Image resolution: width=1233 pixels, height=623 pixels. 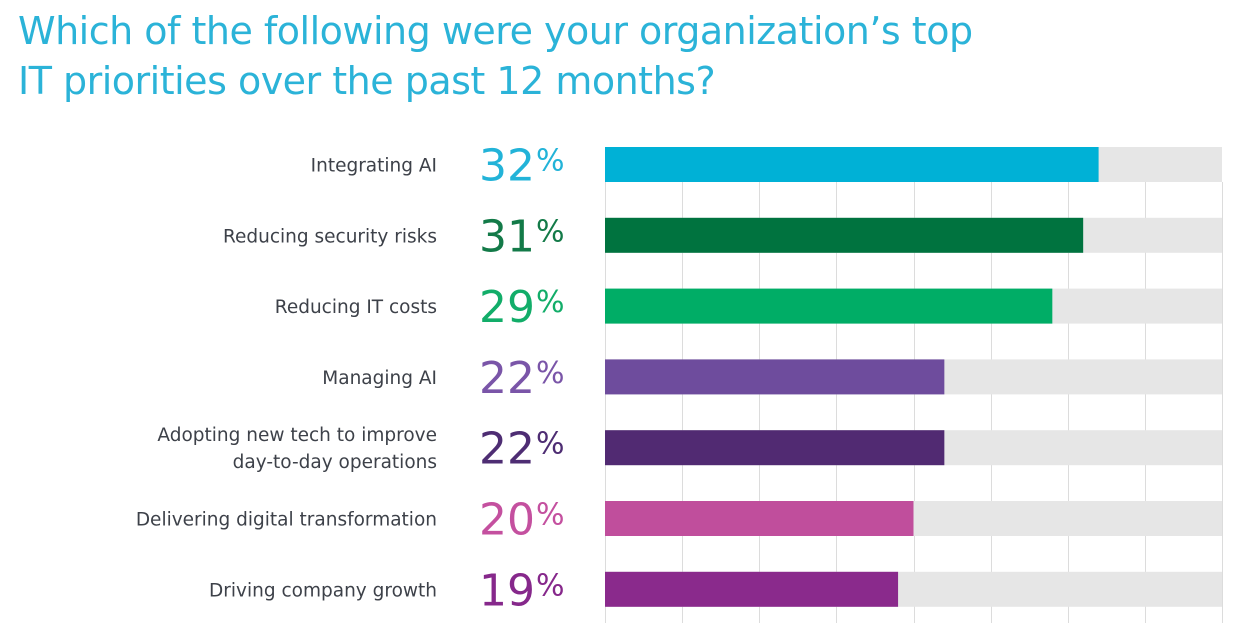 I want to click on category-label: day-to-day operations, so click(x=335, y=462).